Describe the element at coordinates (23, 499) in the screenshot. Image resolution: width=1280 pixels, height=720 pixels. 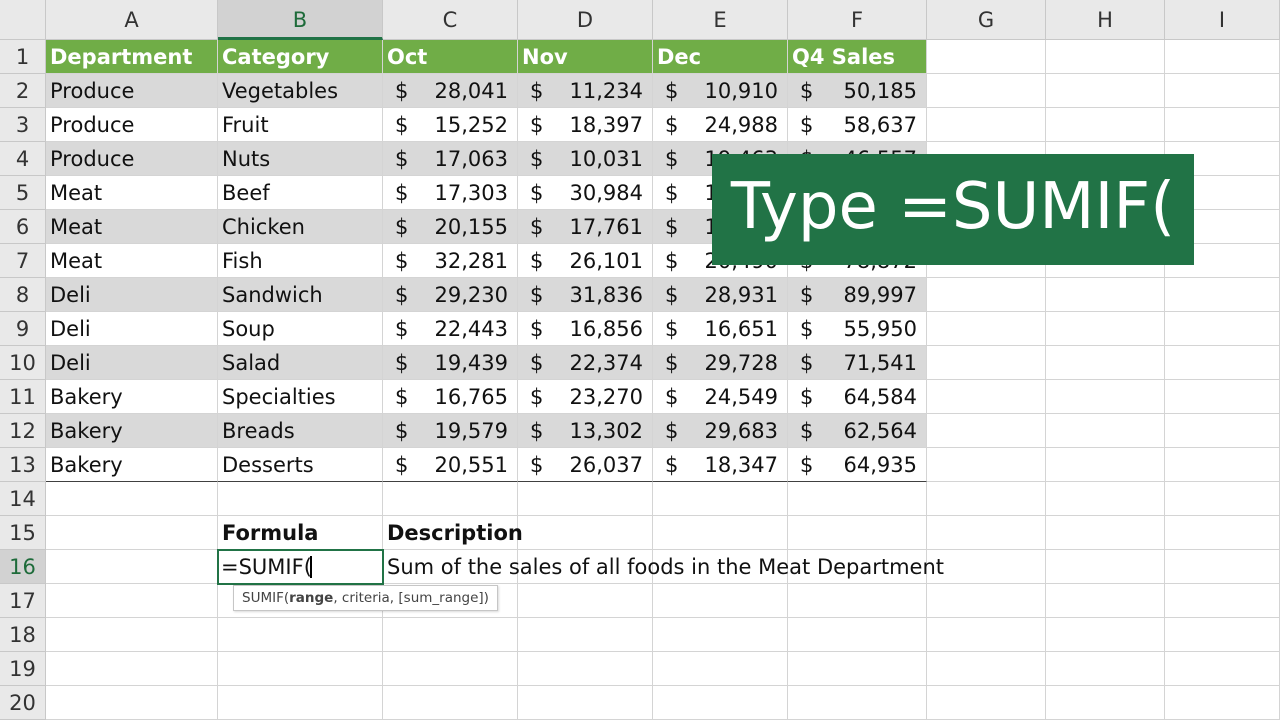
I see `row-header: 14` at that location.